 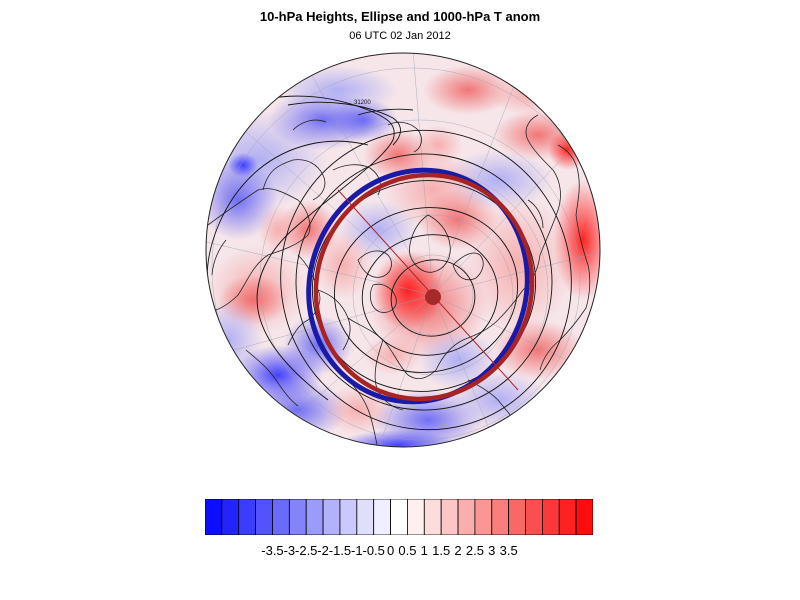 What do you see at coordinates (433, 297) in the screenshot?
I see `ellipse-center-dot` at bounding box center [433, 297].